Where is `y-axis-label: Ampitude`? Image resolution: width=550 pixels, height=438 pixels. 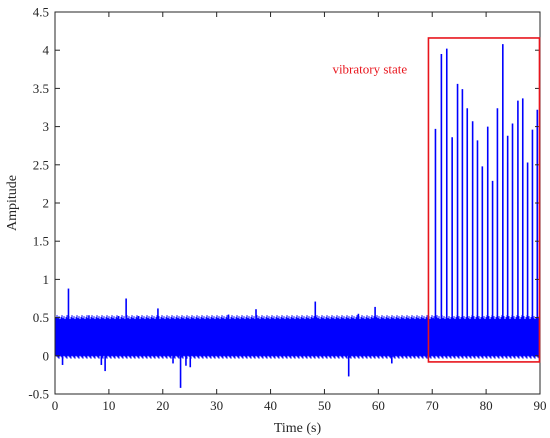 y-axis-label: Ampitude is located at coordinates (12, 203).